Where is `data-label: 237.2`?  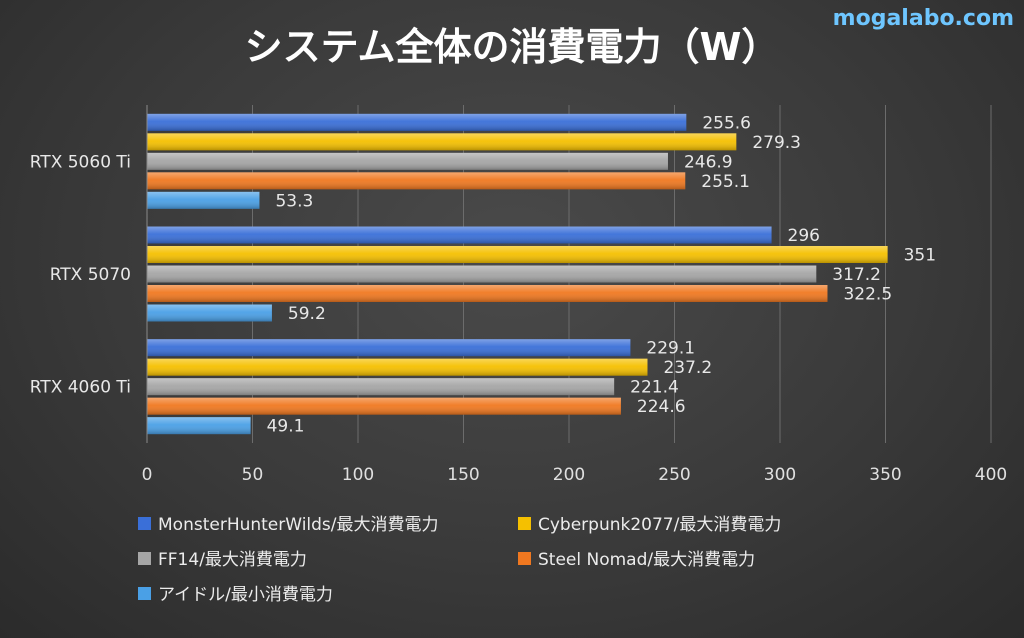 data-label: 237.2 is located at coordinates (687, 368).